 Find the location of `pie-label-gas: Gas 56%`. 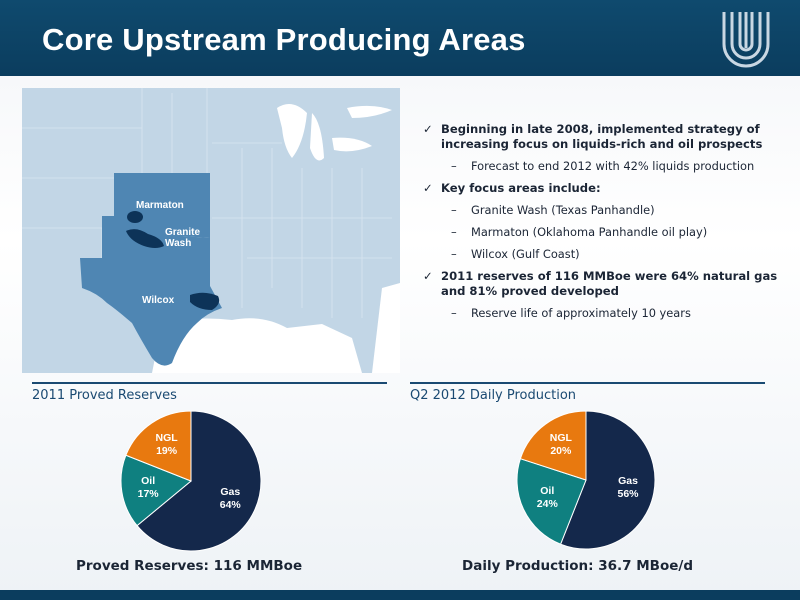

pie-label-gas: Gas 56% is located at coordinates (628, 488).